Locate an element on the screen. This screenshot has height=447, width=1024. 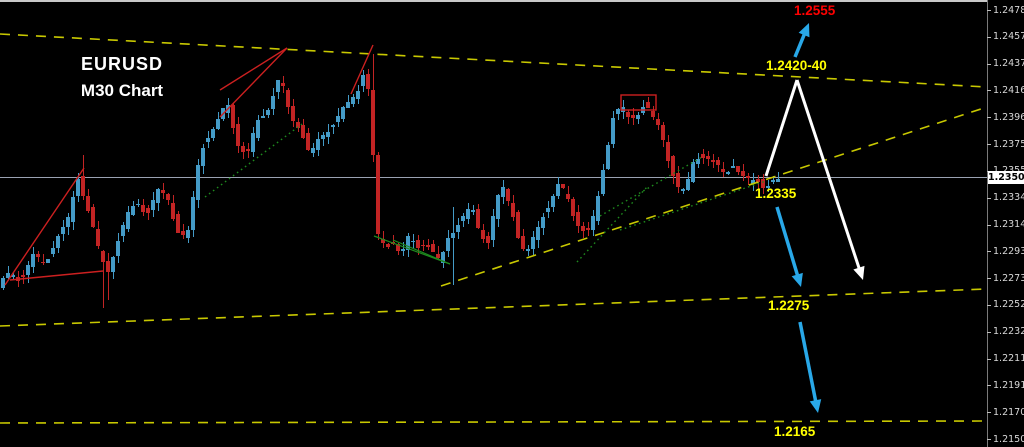
axis-price-label: 1.22525 is located at coordinates (1008, 305).